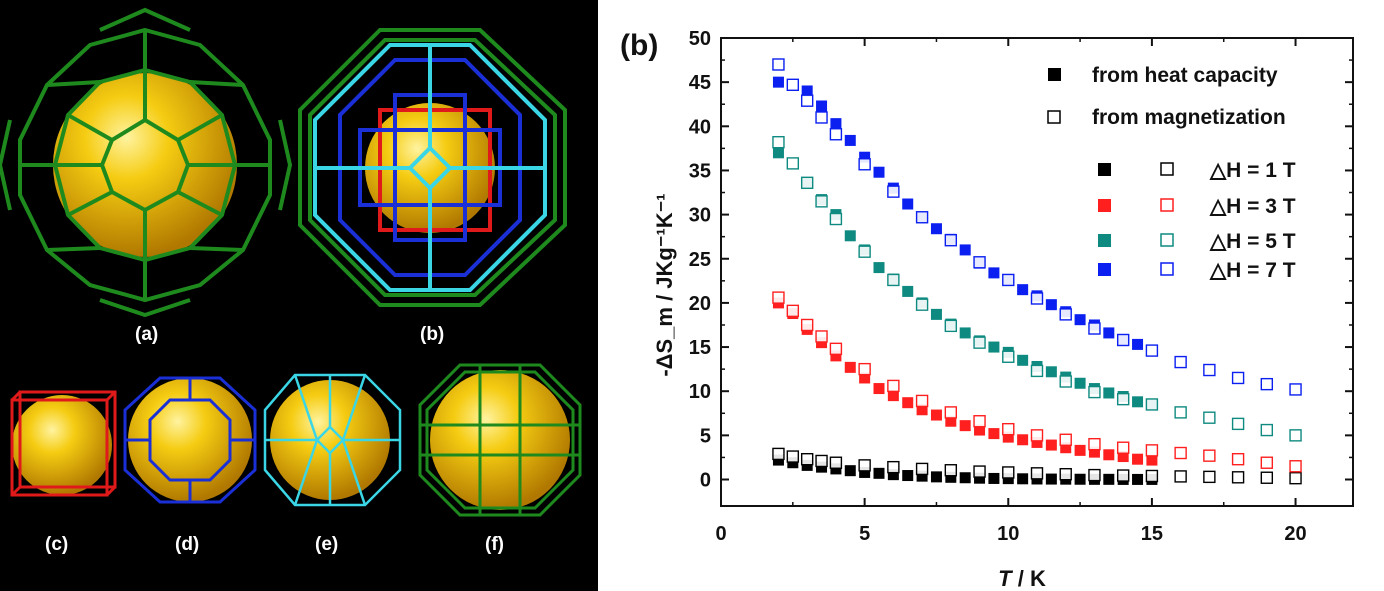  What do you see at coordinates (1104, 205) in the screenshot?
I see `legend-3T-filled` at bounding box center [1104, 205].